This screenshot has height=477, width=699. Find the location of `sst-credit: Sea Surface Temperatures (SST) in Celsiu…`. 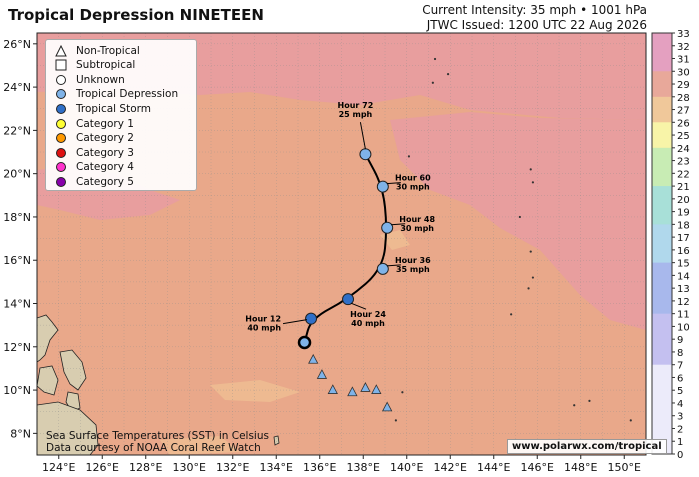

sst-credit: Sea Surface Temperatures (SST) in Celsiu… is located at coordinates (157, 442).